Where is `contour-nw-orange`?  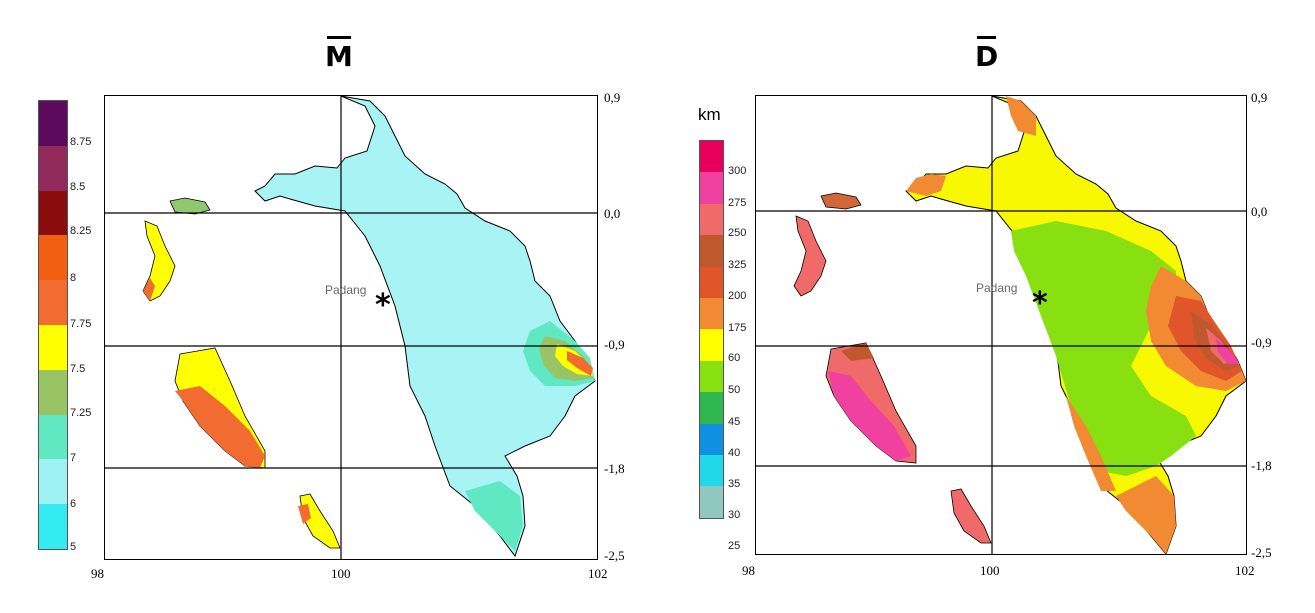 contour-nw-orange is located at coordinates (926, 185).